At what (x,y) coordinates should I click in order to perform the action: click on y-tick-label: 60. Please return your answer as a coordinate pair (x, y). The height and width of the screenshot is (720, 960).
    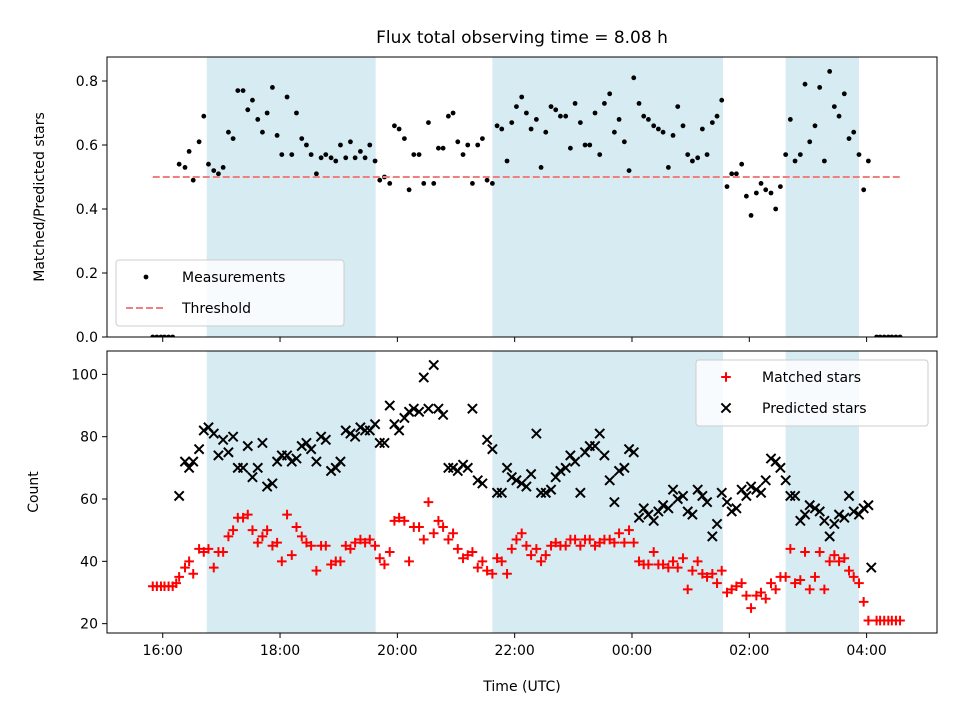
    Looking at the image, I should click on (89, 500).